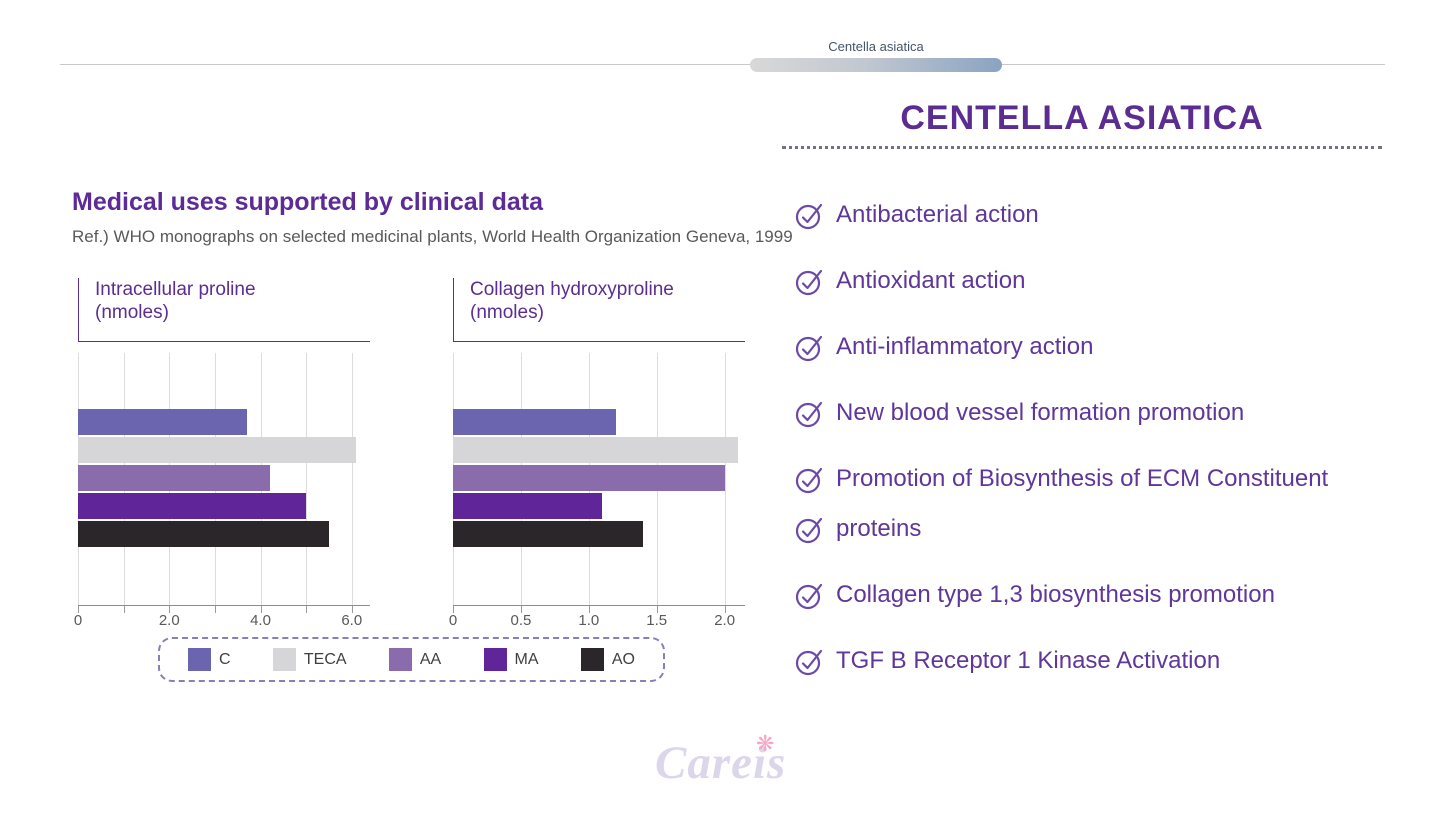 Image resolution: width=1445 pixels, height=813 pixels. What do you see at coordinates (222, 622) in the screenshot?
I see `chart-x-axis-labels: 0 2.0 4.0 6.0` at bounding box center [222, 622].